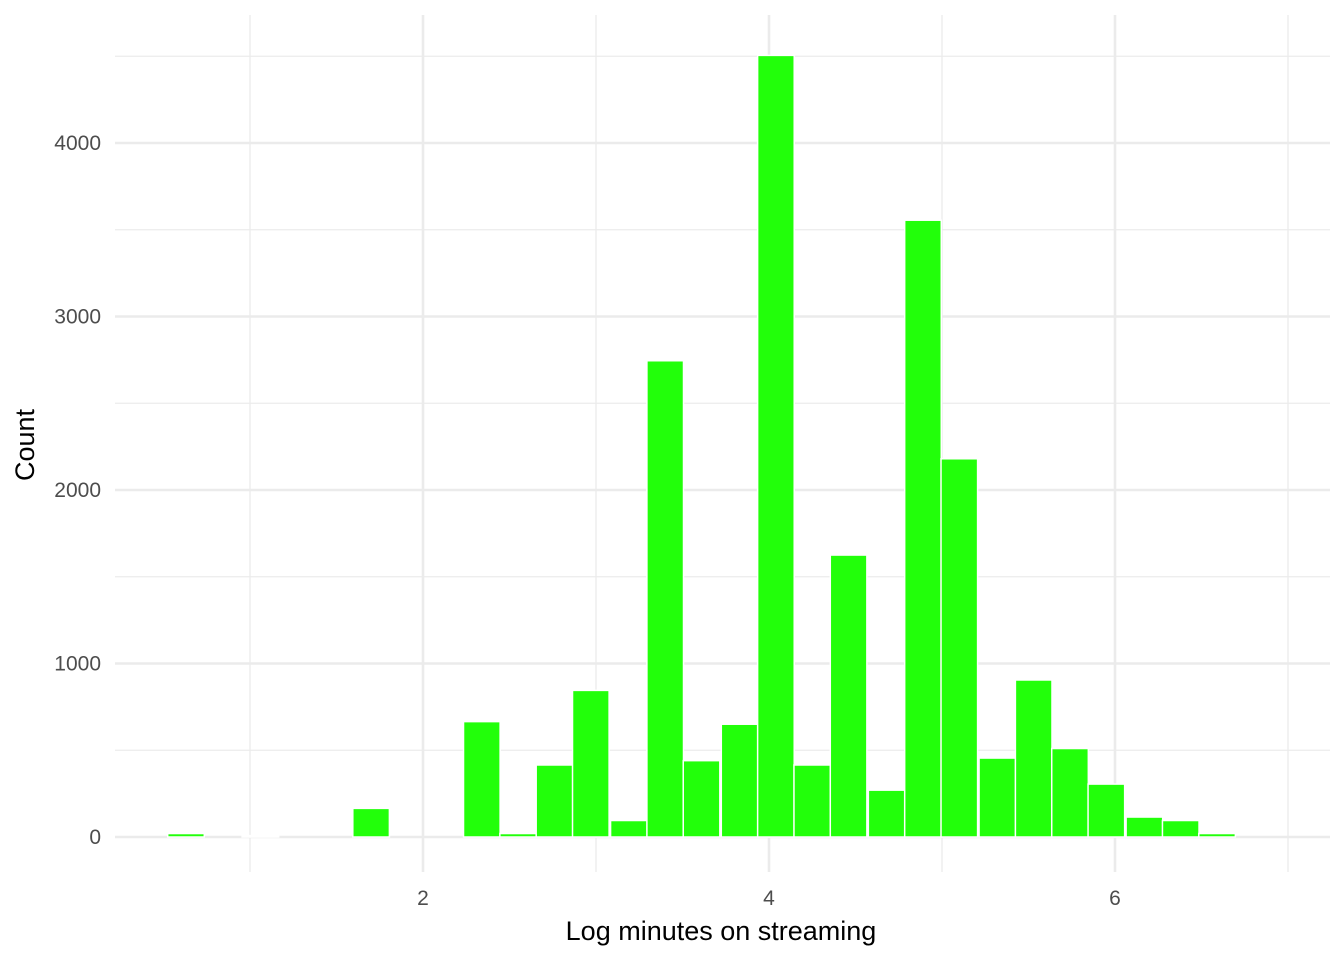  Describe the element at coordinates (77, 143) in the screenshot. I see `y-tick-label: 4000` at that location.